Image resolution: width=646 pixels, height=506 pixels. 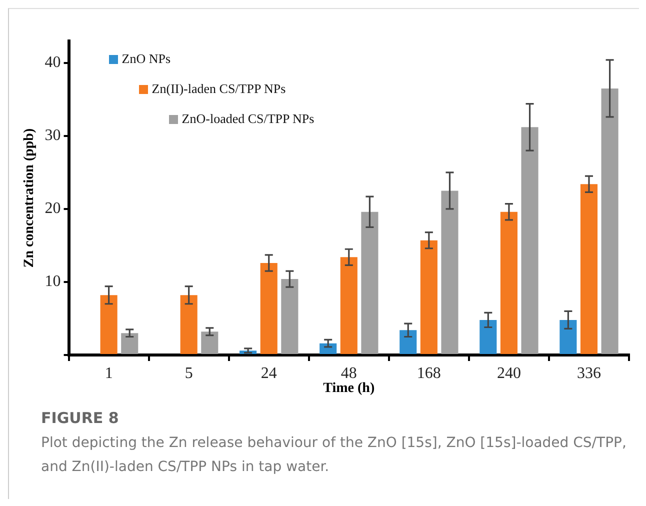 I want to click on x-tick-label: 48, so click(x=348, y=373).